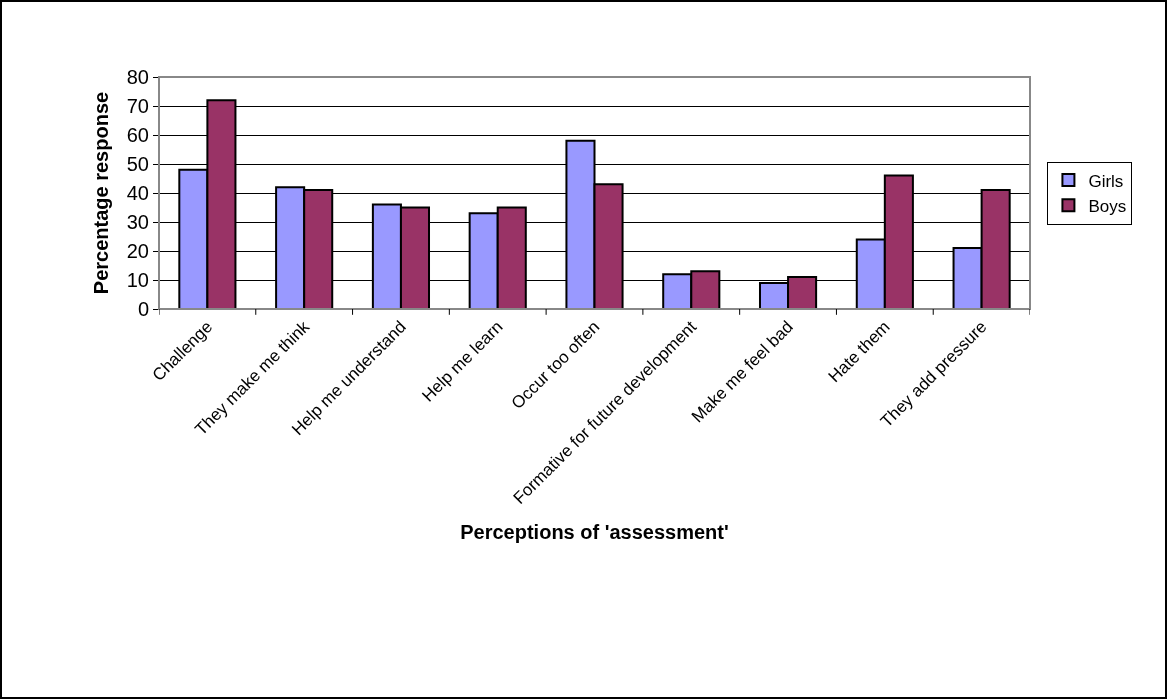 This screenshot has width=1167, height=699. What do you see at coordinates (137, 77) in the screenshot?
I see `y-tick-label: 80` at bounding box center [137, 77].